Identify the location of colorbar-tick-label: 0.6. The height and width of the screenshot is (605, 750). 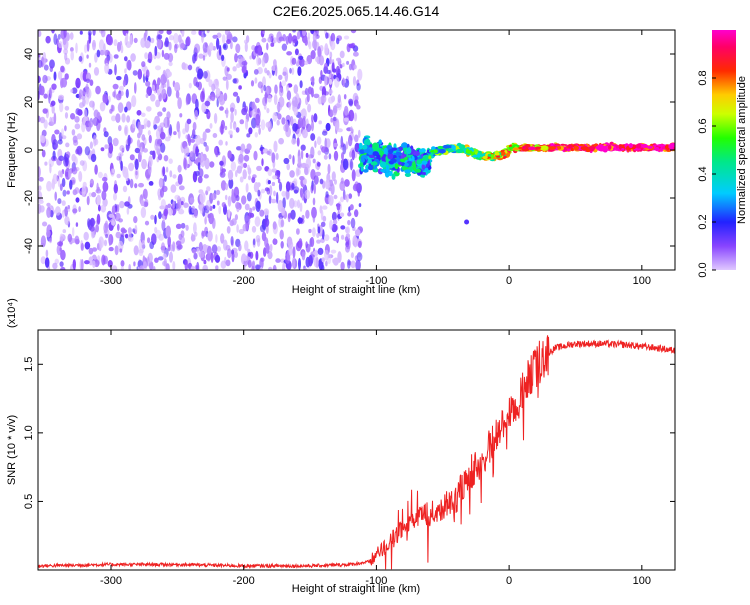
(703, 125).